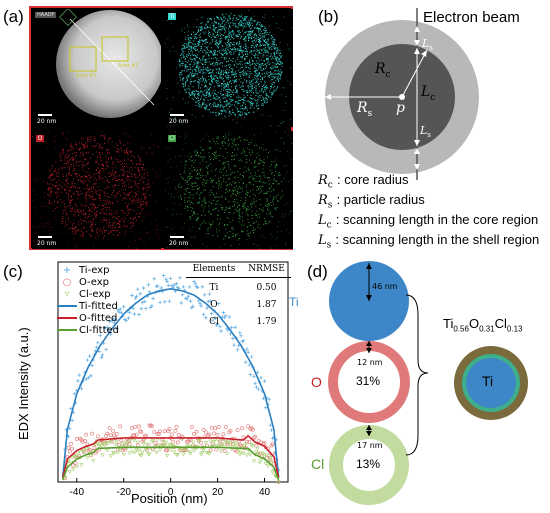 The image size is (550, 513). I want to click on definition-rs: Rs : particle radius, so click(371, 201).